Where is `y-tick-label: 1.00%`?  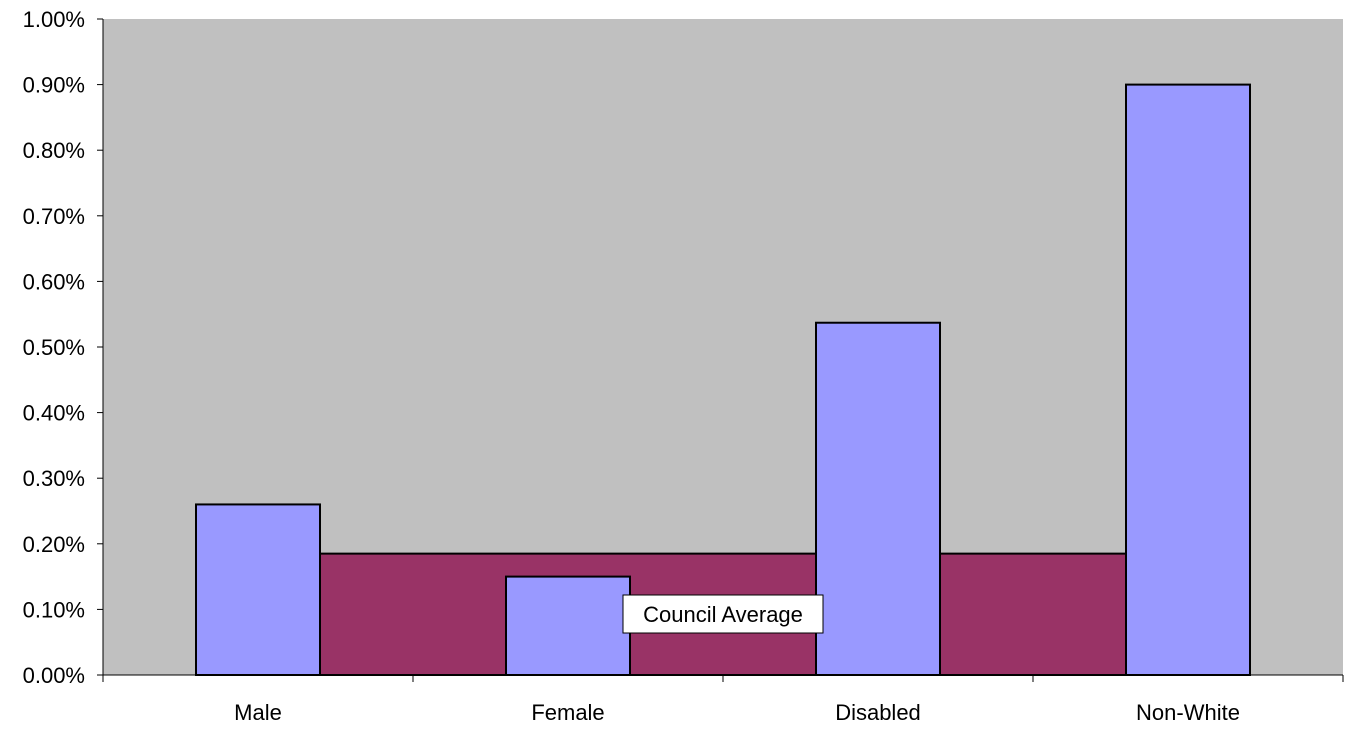 y-tick-label: 1.00% is located at coordinates (54, 19).